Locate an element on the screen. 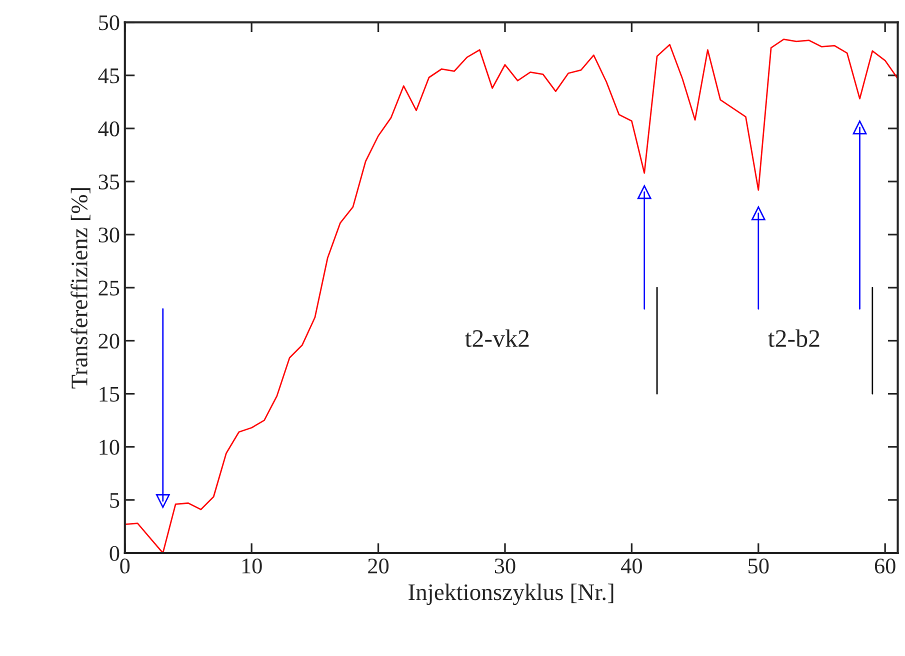 The width and height of the screenshot is (905, 656). x-tick-label: 20 is located at coordinates (378, 566).